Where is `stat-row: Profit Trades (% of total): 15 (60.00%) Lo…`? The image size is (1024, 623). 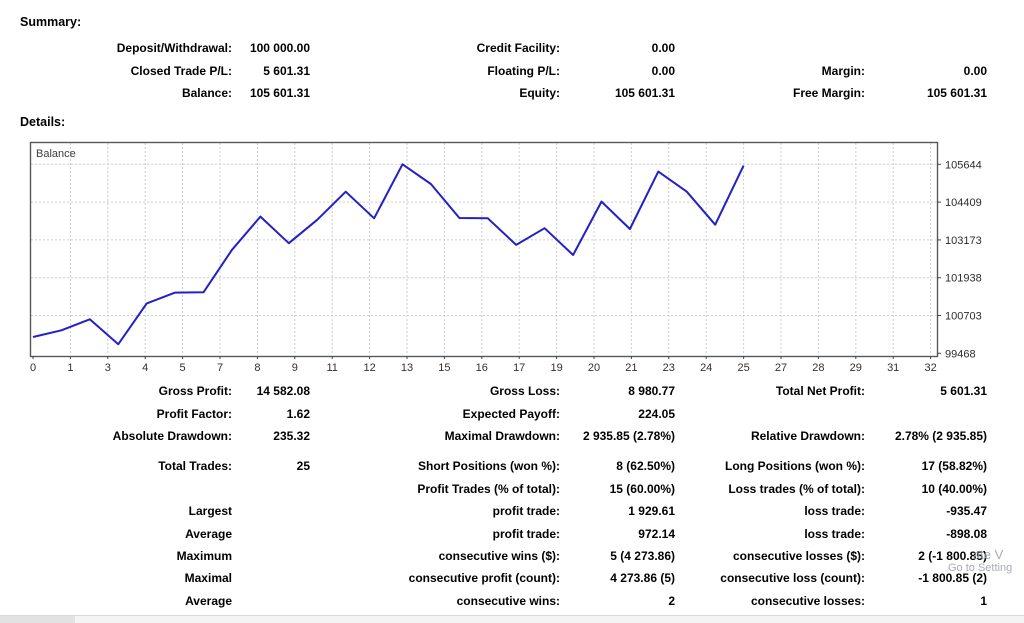 stat-row: Profit Trades (% of total): 15 (60.00%) Lo… is located at coordinates (512, 489).